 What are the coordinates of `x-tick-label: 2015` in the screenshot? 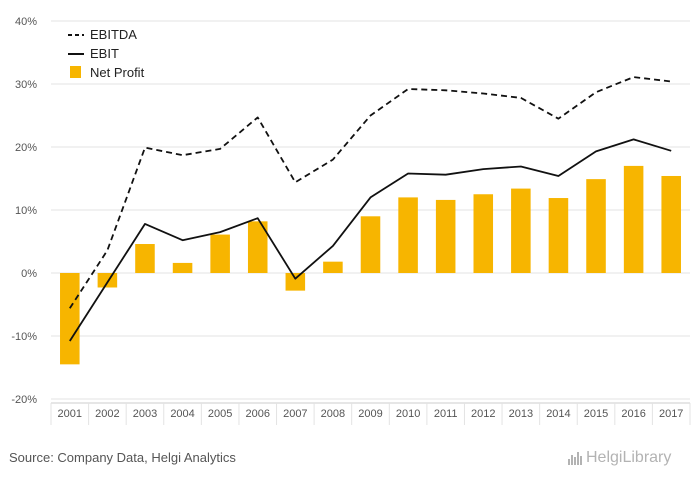 It's located at (596, 414).